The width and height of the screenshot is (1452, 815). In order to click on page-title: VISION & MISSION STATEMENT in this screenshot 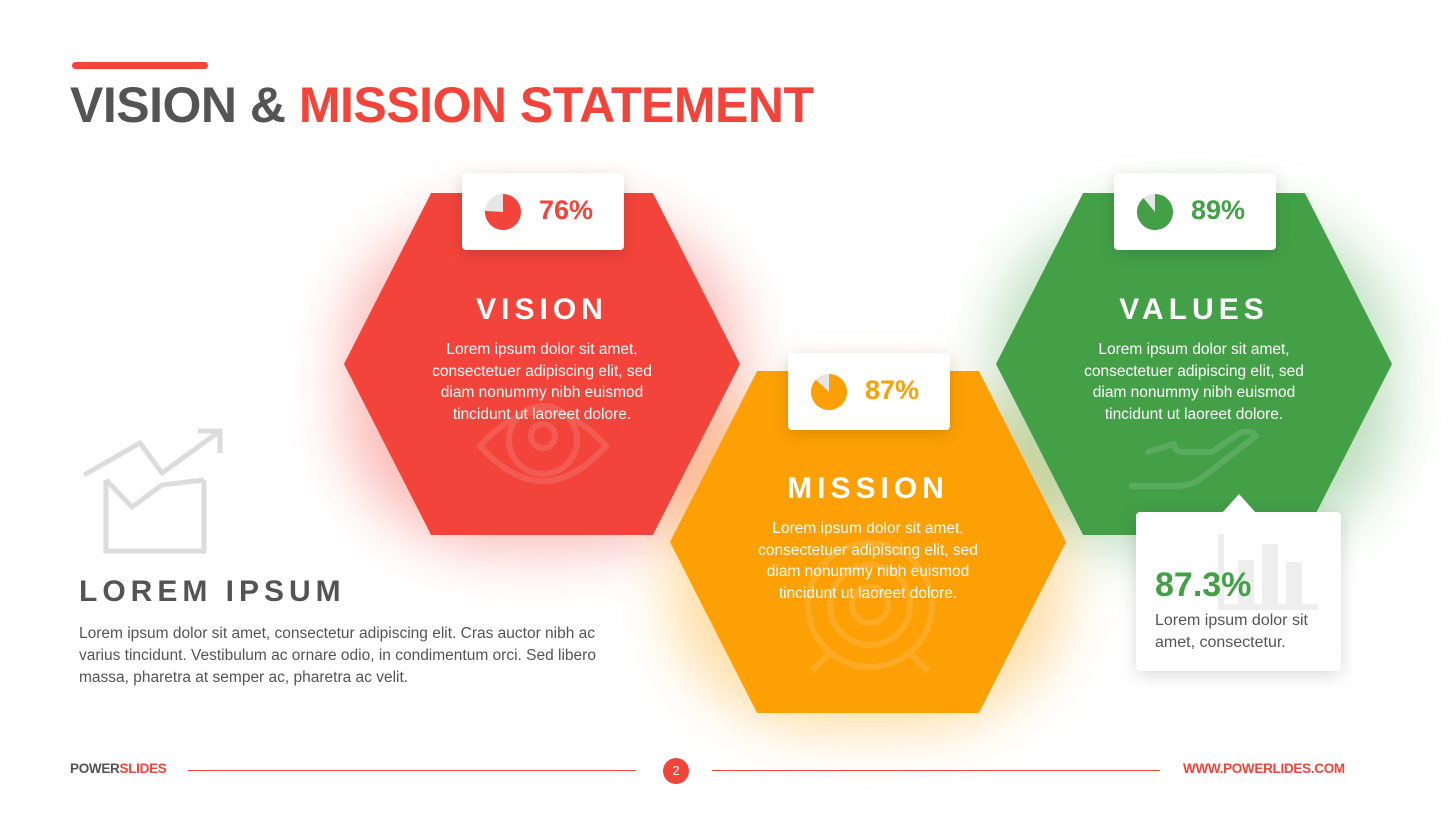, I will do `click(442, 105)`.